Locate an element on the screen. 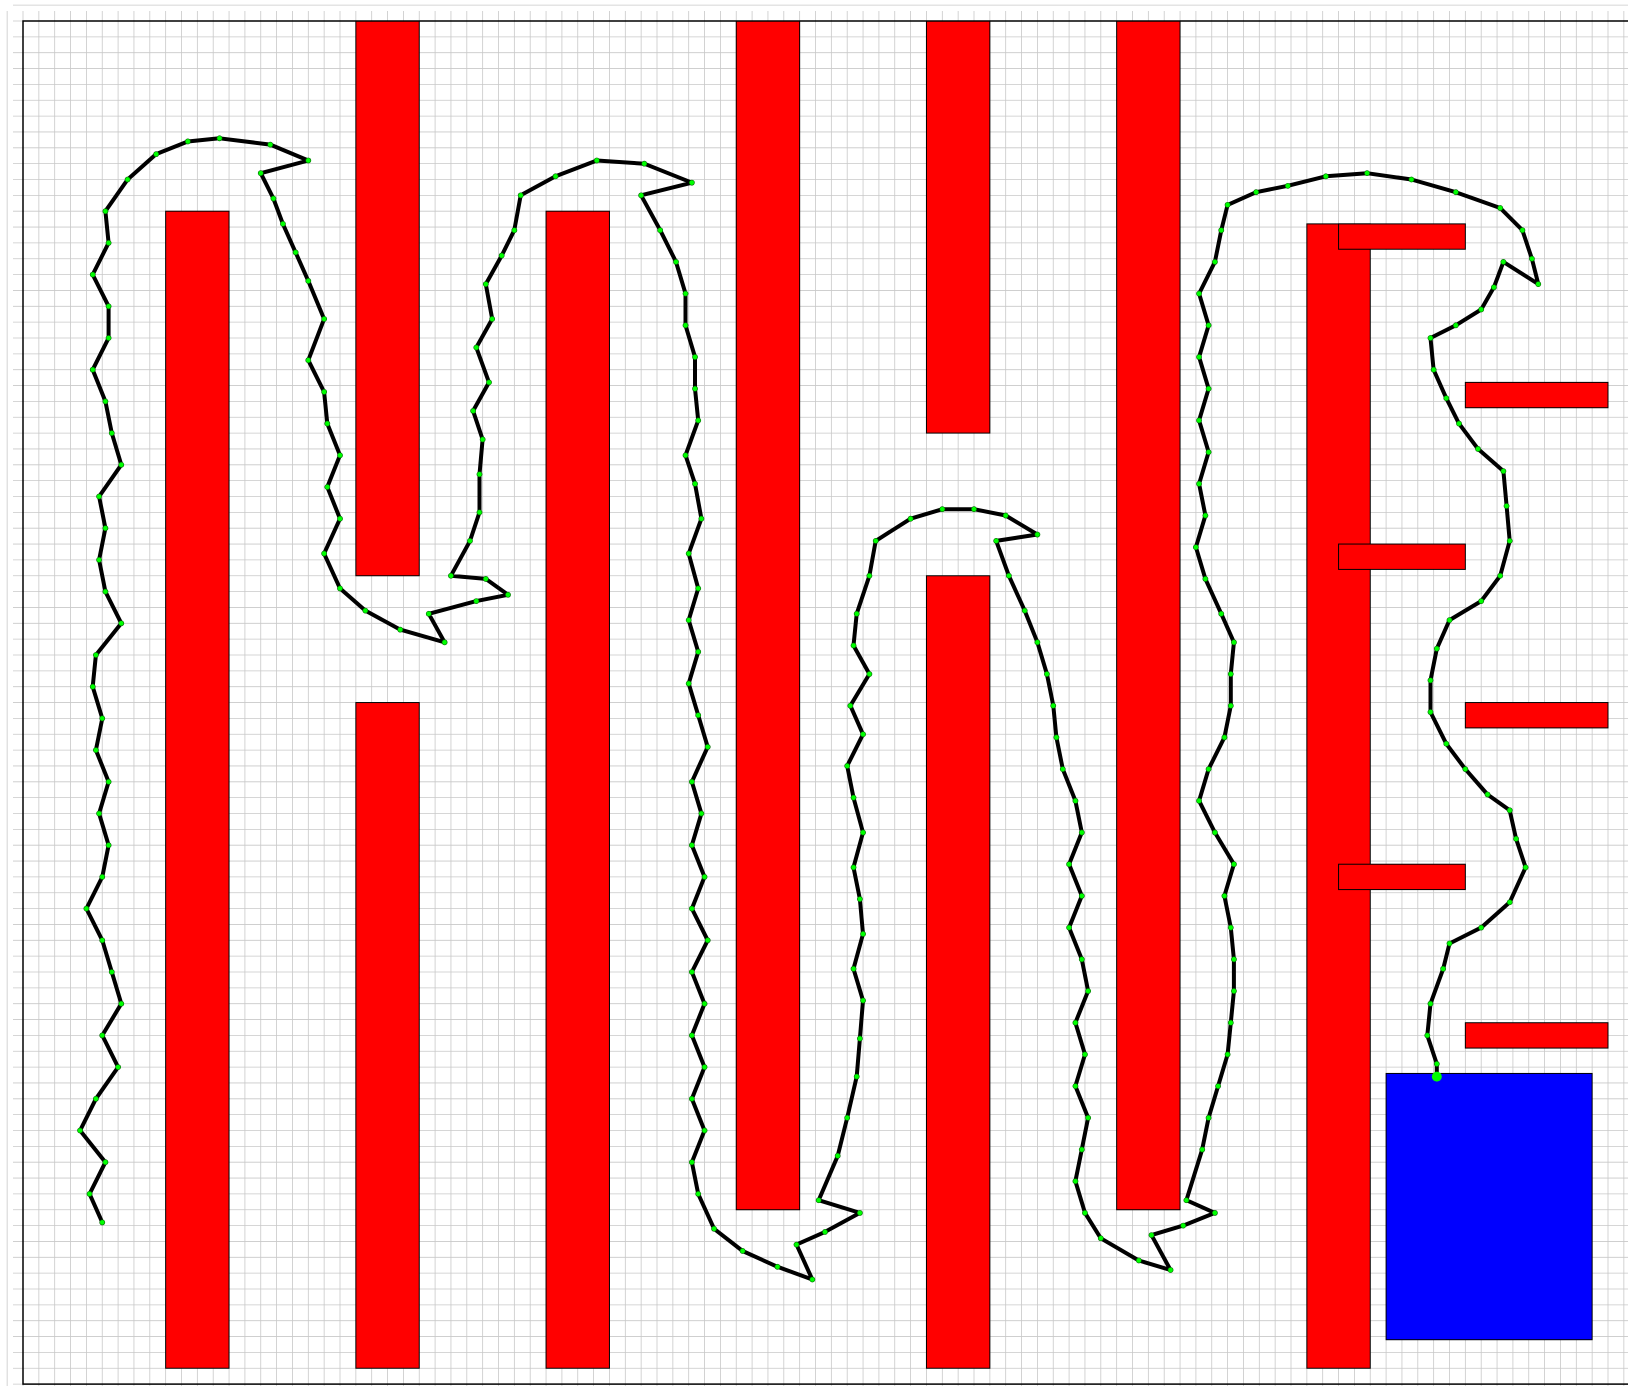 The width and height of the screenshot is (1628, 1386). goal-area is located at coordinates (1489, 1206).